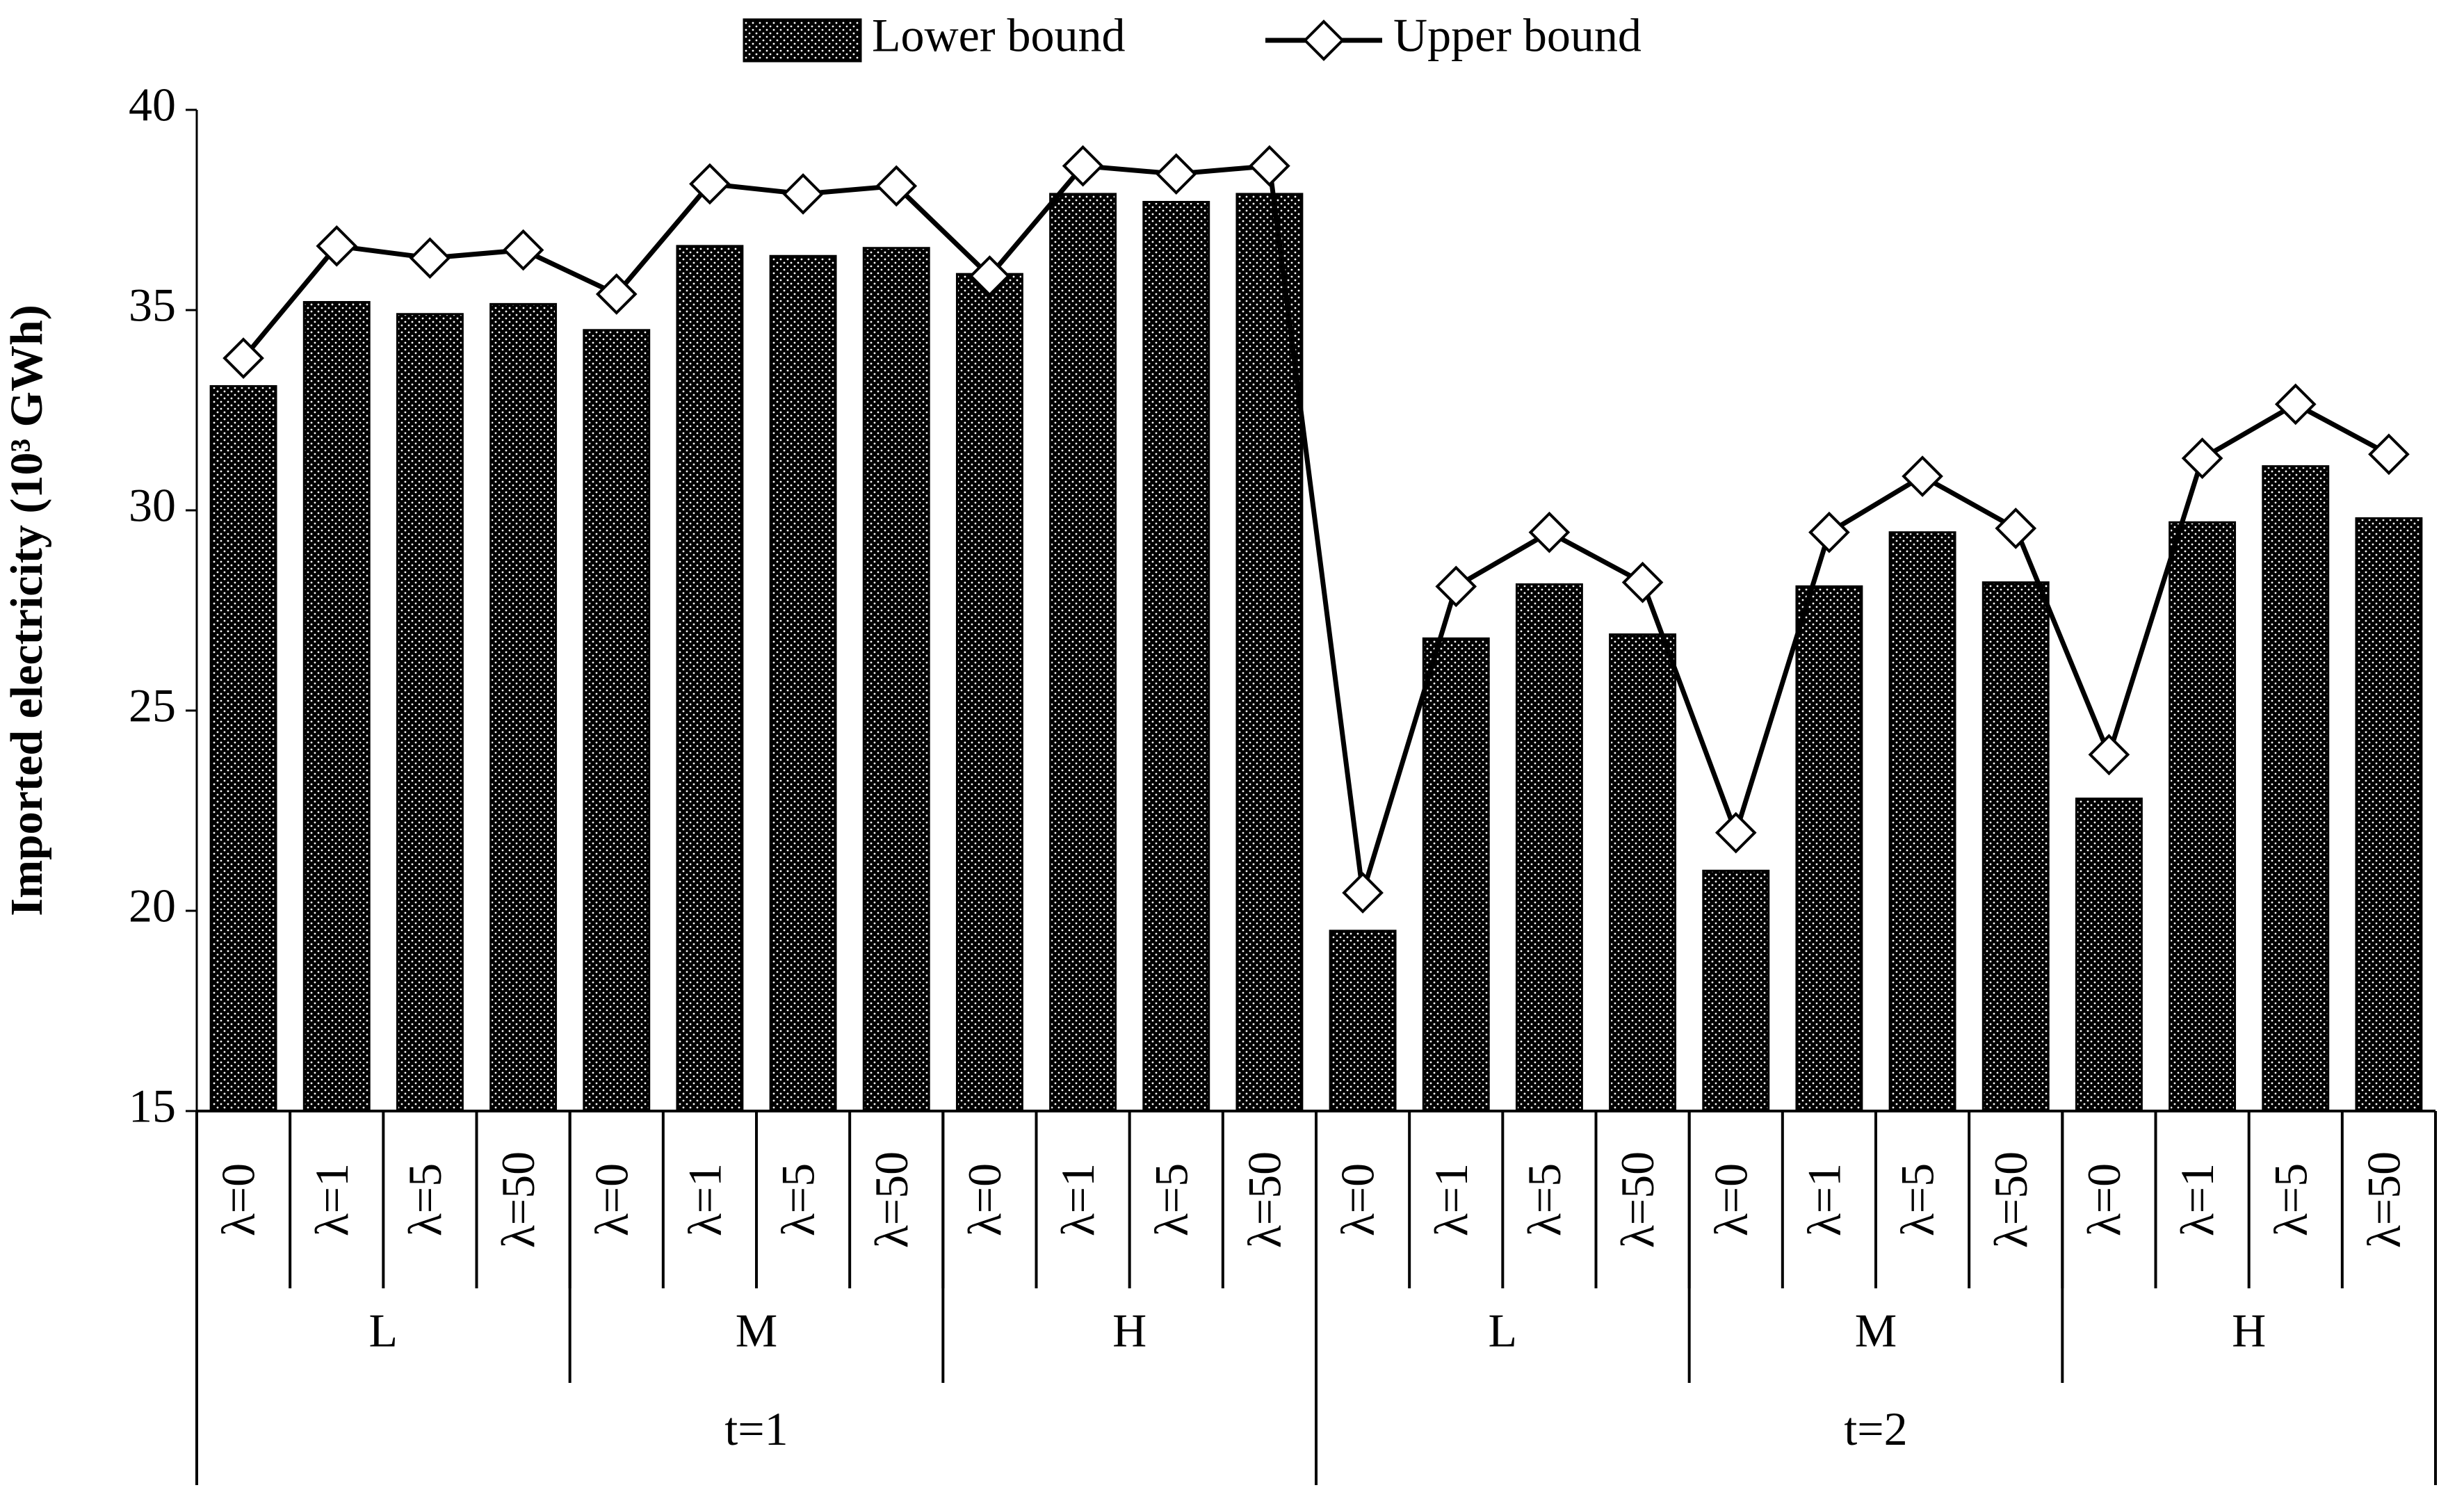  Describe the element at coordinates (152, 305) in the screenshot. I see `y-tick-label: 35` at that location.